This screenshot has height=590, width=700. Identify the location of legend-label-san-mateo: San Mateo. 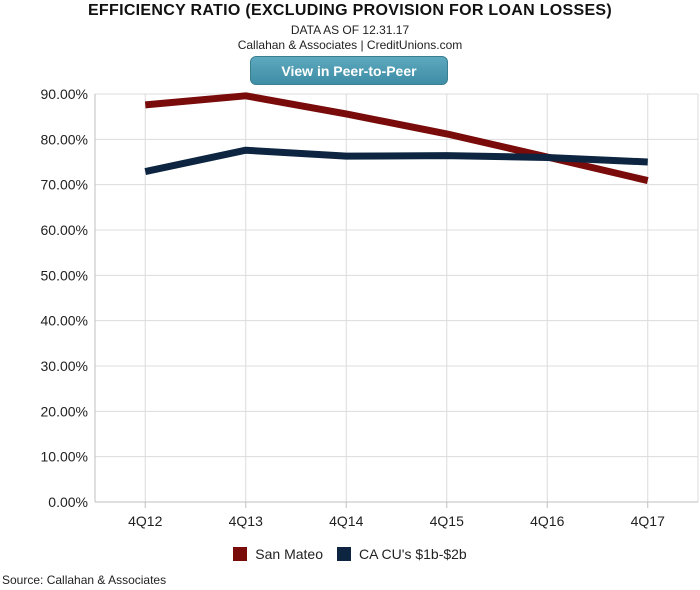
(289, 554).